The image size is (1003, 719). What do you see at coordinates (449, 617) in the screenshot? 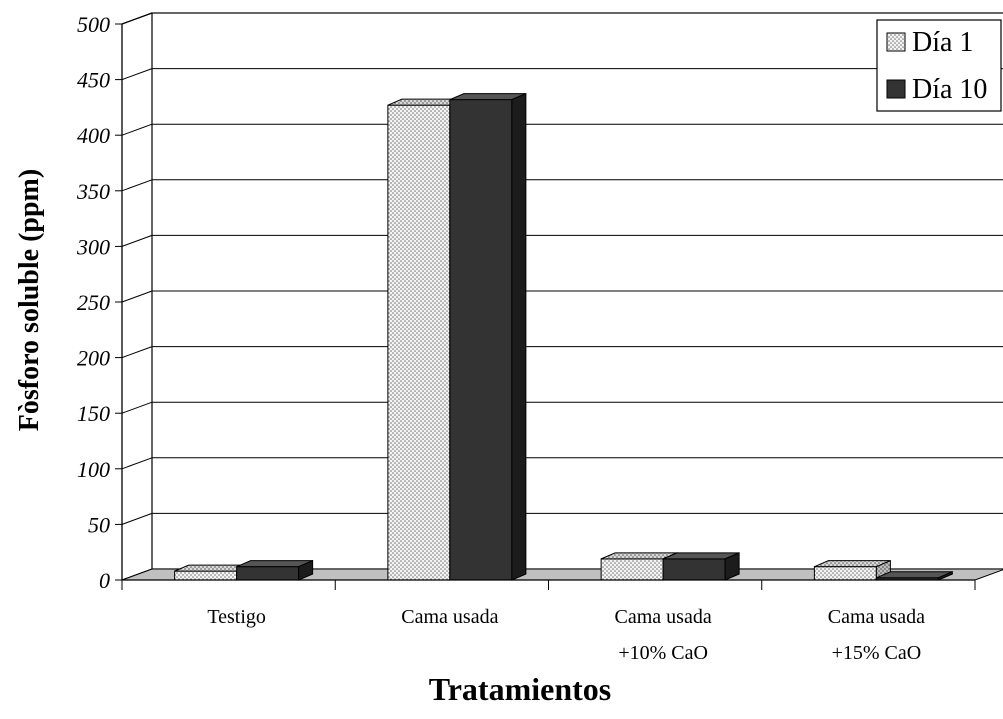
I see `x-category-label: Cama usada` at bounding box center [449, 617].